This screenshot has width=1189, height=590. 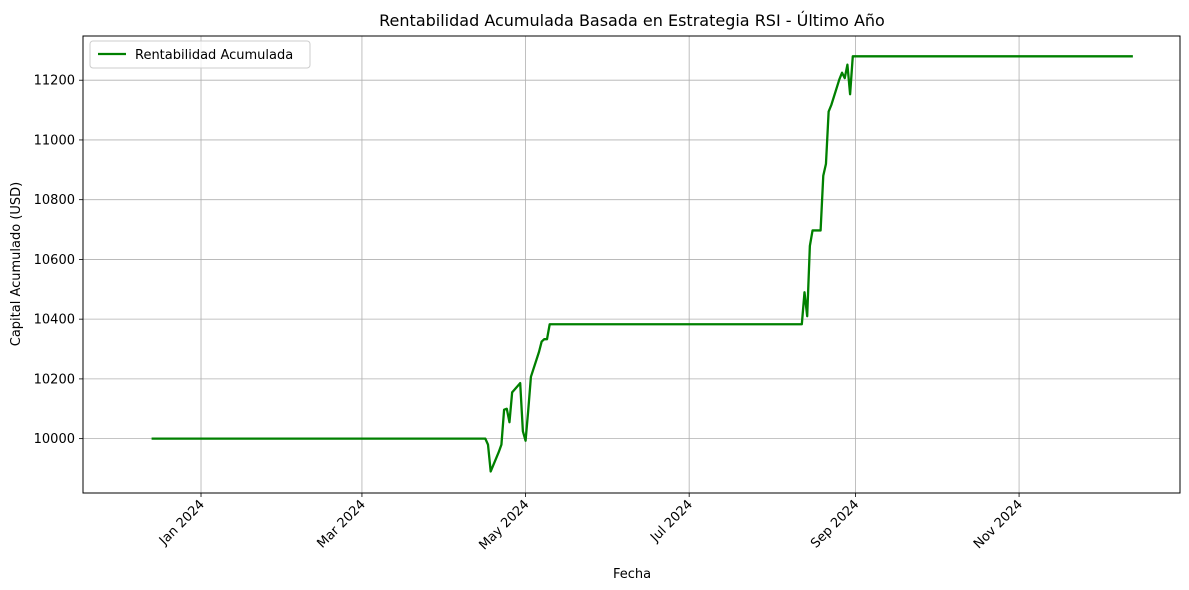 I want to click on y-tick-label: 11200, so click(x=54, y=81).